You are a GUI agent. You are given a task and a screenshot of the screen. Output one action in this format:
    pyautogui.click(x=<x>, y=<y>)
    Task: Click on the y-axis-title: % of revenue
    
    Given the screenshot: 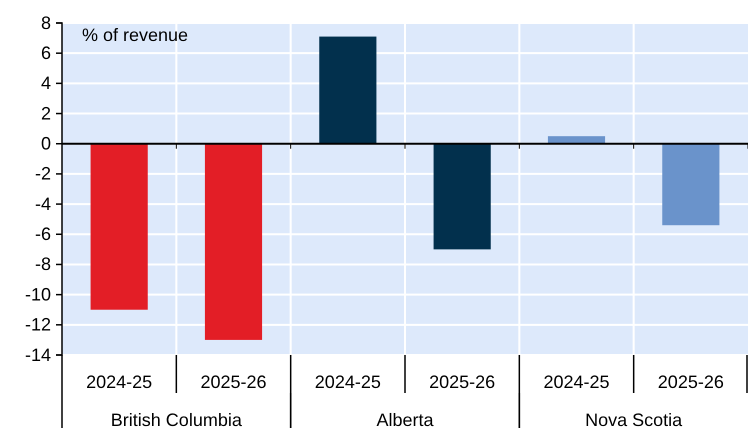 What is the action you would take?
    pyautogui.click(x=135, y=35)
    